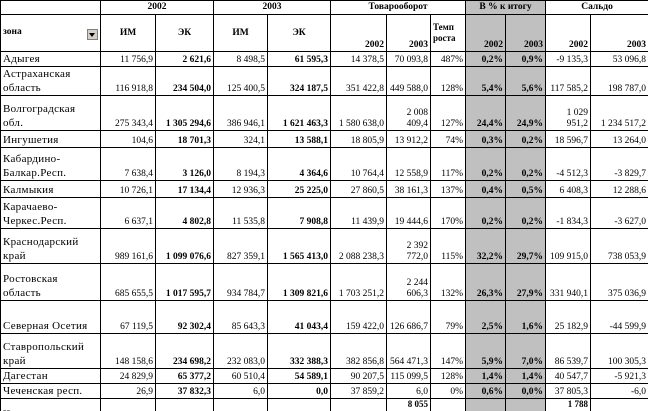 The width and height of the screenshot is (648, 411). Describe the element at coordinates (568, 113) in the screenshot. I see `table-cell: 1 029 951,2` at that location.